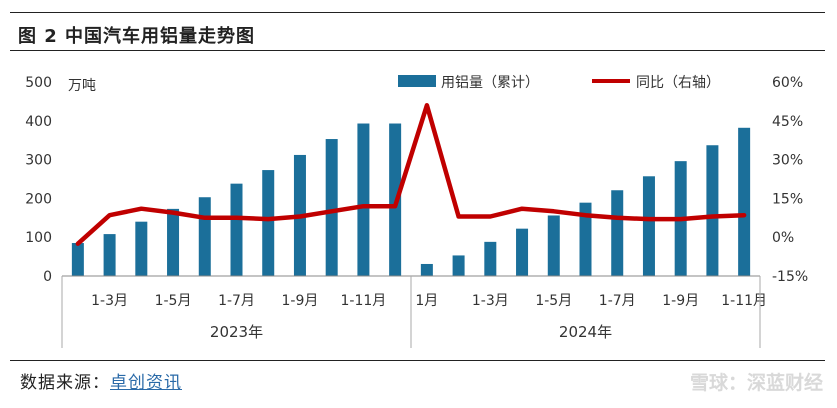 The width and height of the screenshot is (837, 408). What do you see at coordinates (787, 83) in the screenshot?
I see `right-tick-label: 60%` at bounding box center [787, 83].